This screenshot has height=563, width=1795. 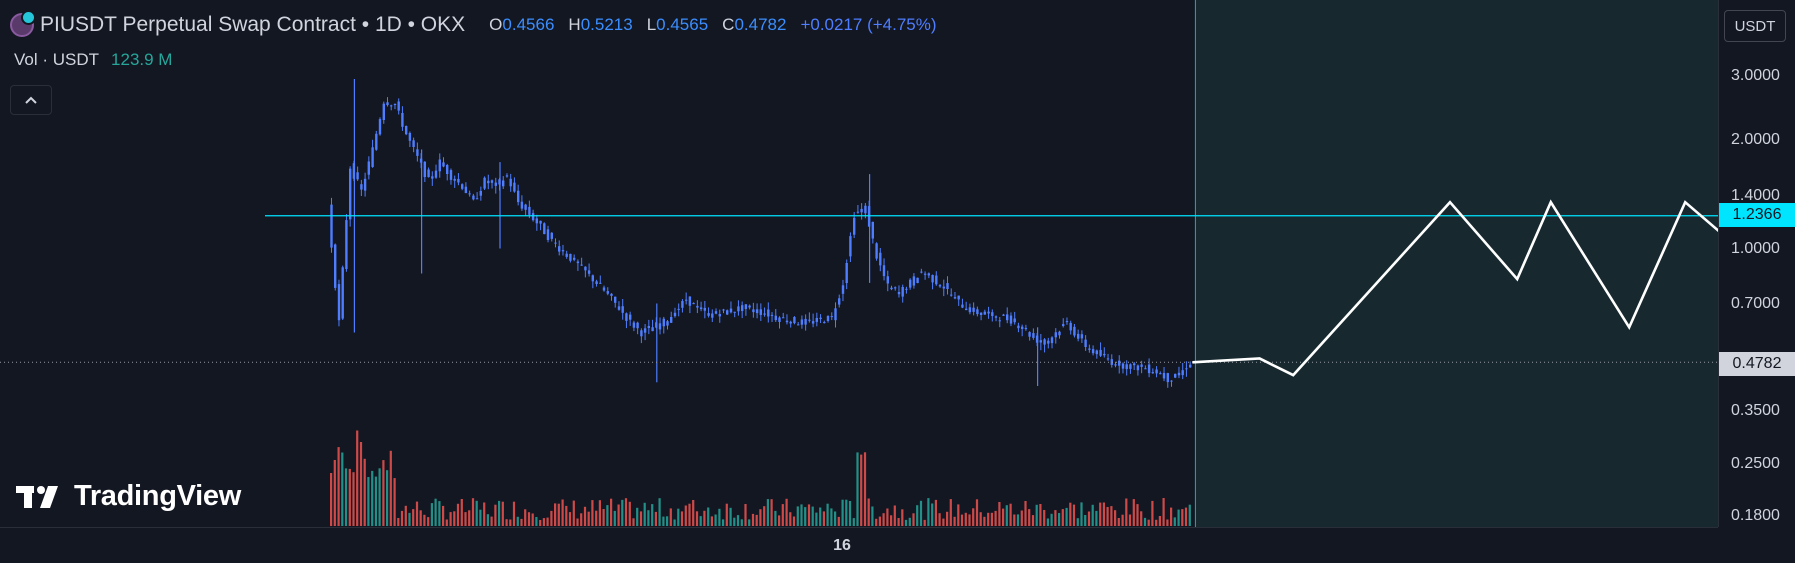 I want to click on time-tick-label: 16, so click(x=842, y=545).